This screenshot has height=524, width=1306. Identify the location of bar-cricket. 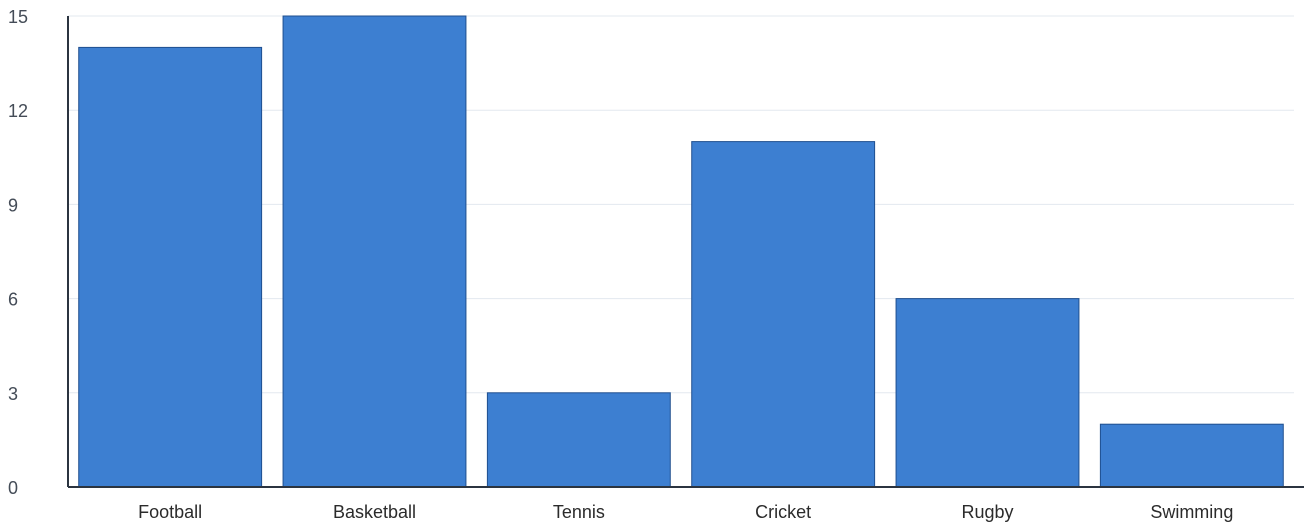
(783, 314).